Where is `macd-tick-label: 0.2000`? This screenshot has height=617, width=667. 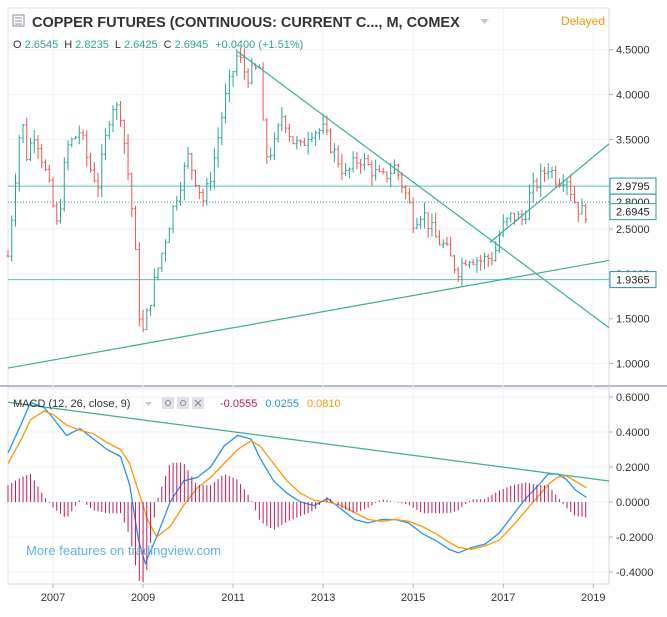
macd-tick-label: 0.2000 is located at coordinates (633, 468).